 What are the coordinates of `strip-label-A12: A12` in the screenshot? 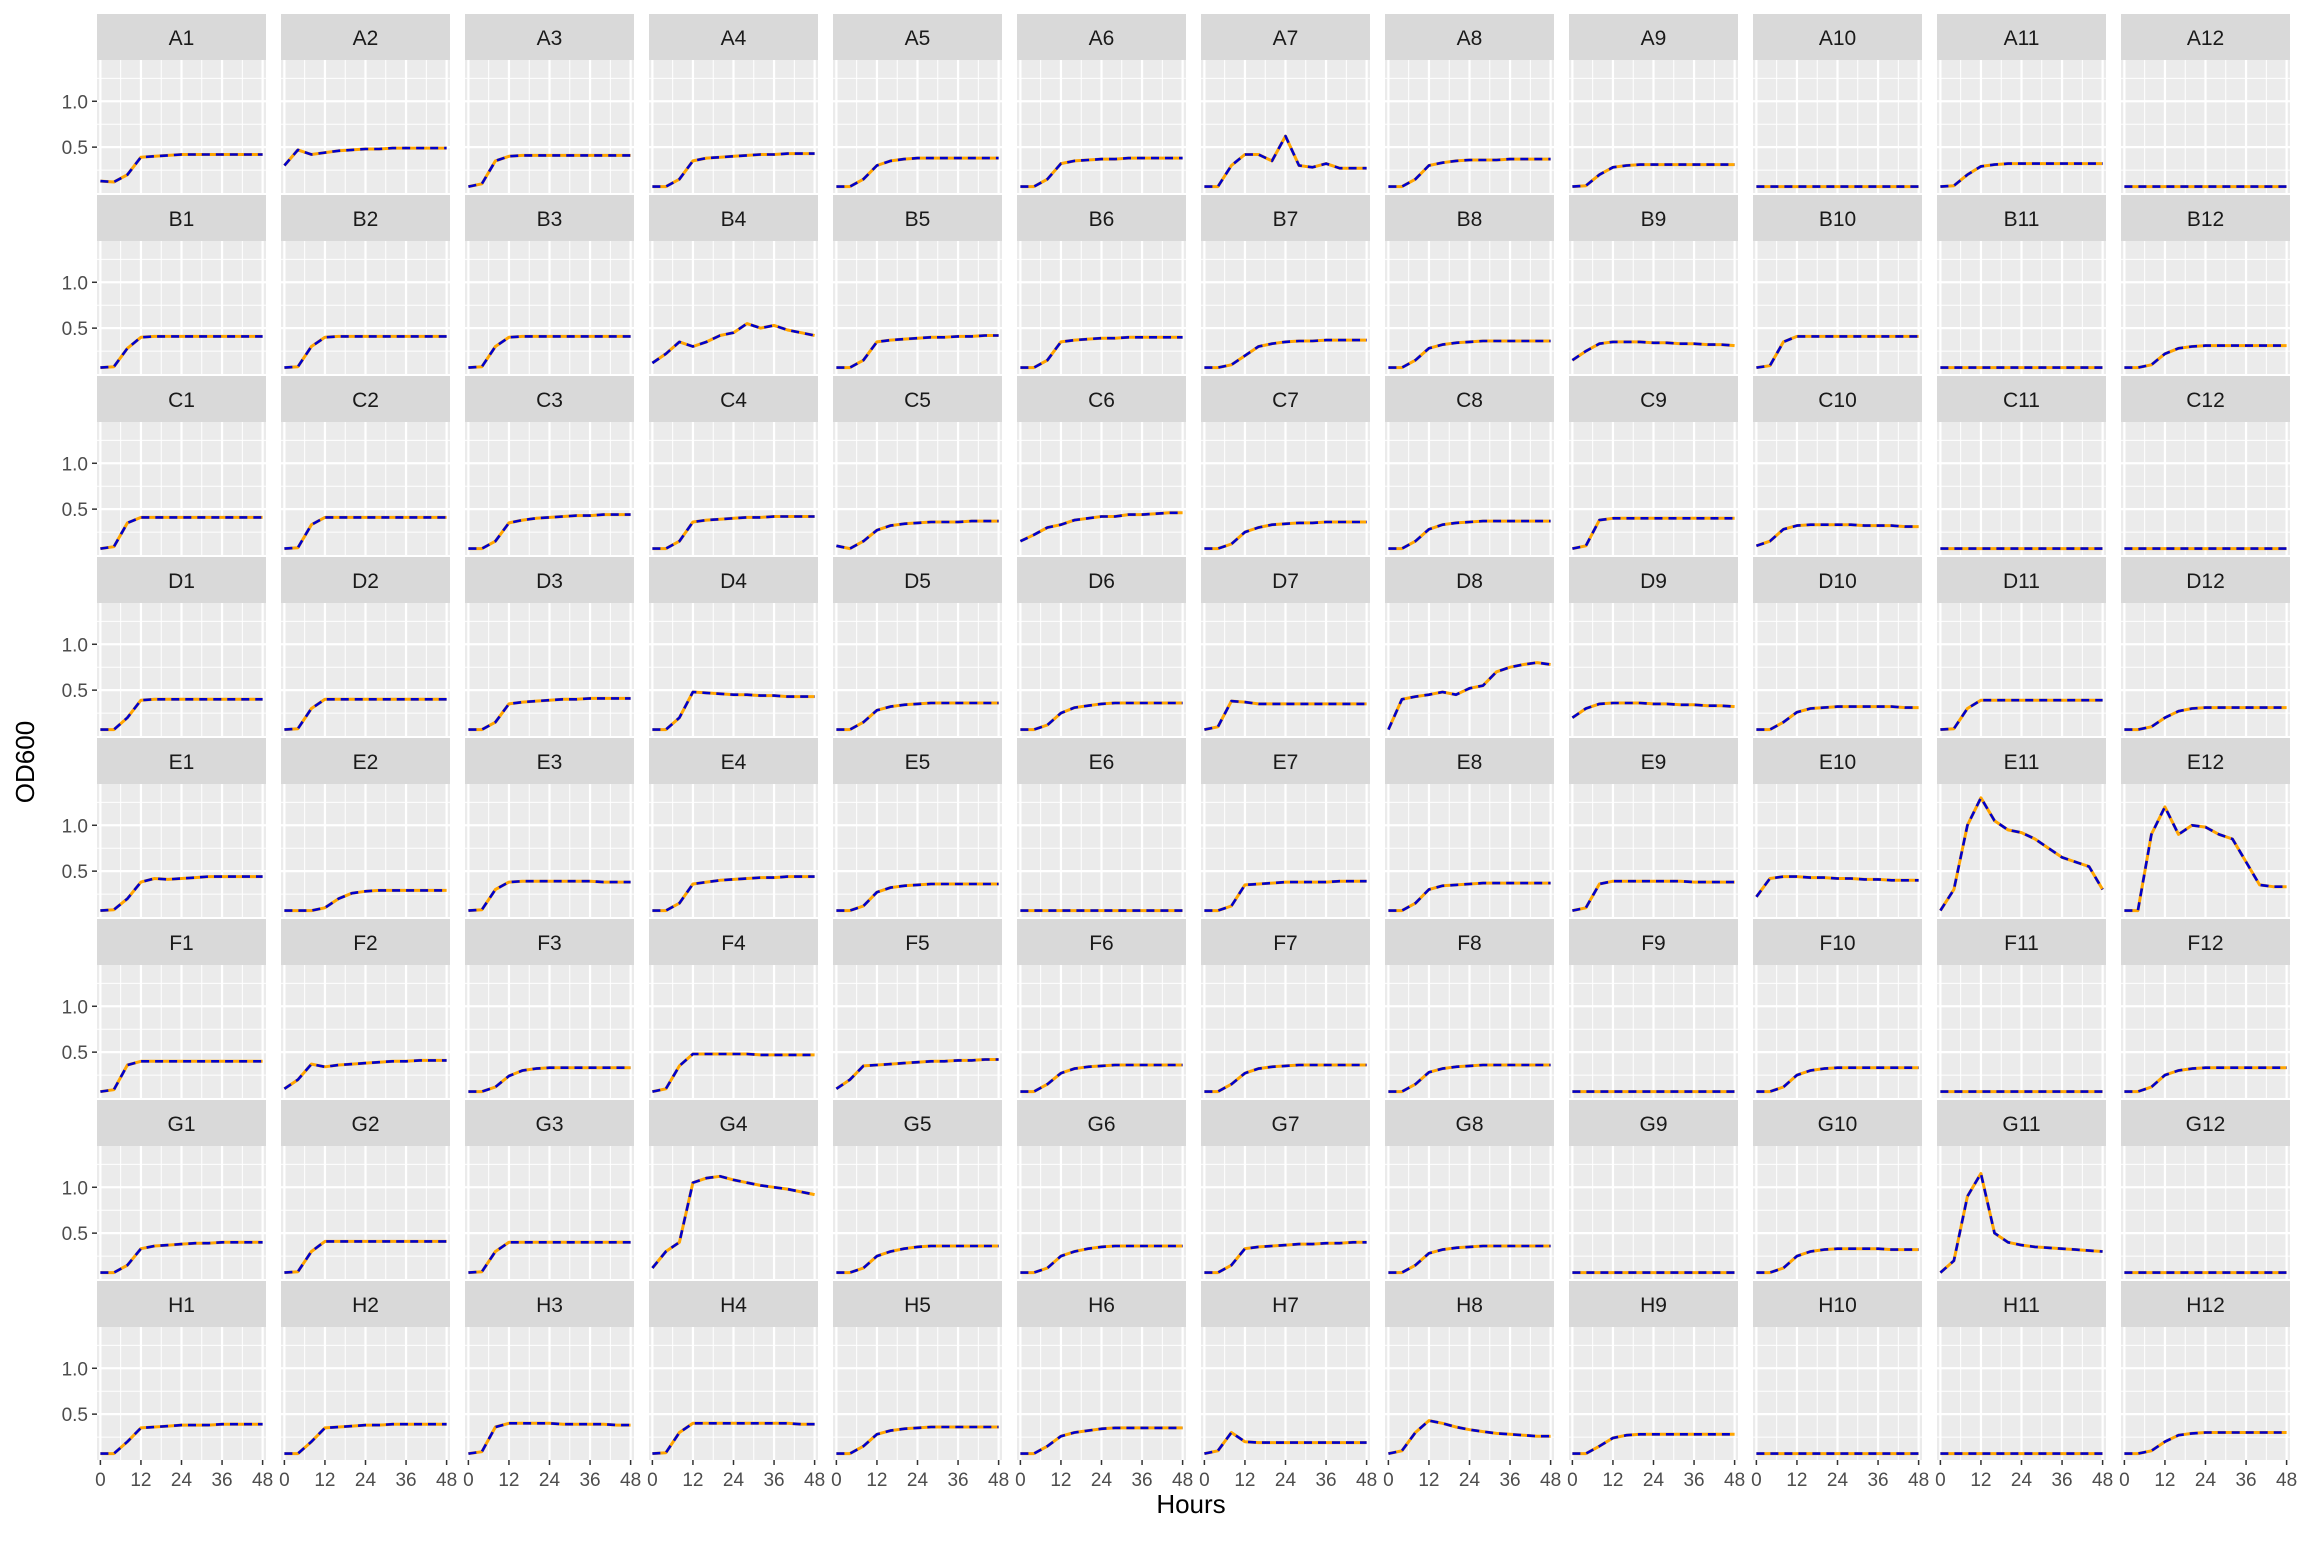 It's located at (2205, 38).